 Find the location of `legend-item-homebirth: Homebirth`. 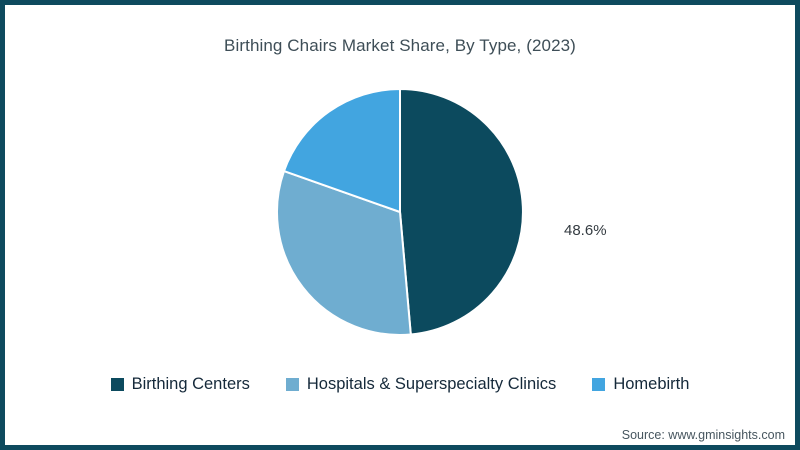

legend-item-homebirth: Homebirth is located at coordinates (640, 384).